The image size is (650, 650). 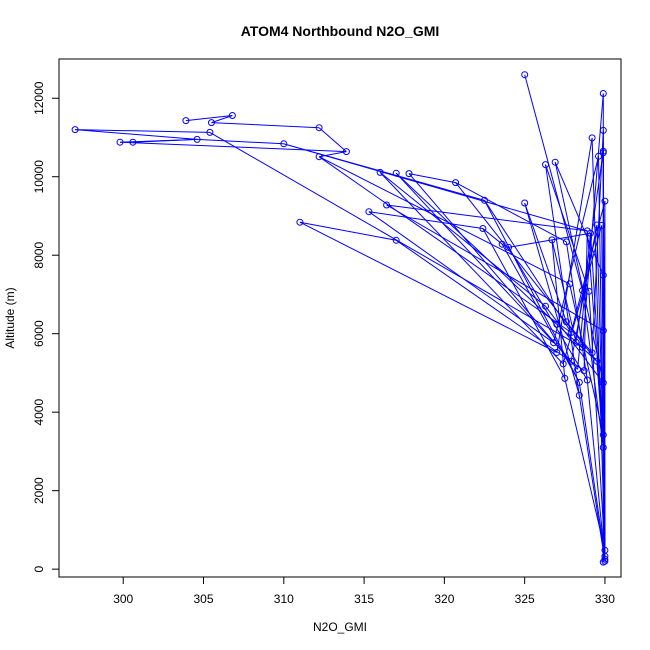 What do you see at coordinates (364, 599) in the screenshot?
I see `x-tick-label: 315` at bounding box center [364, 599].